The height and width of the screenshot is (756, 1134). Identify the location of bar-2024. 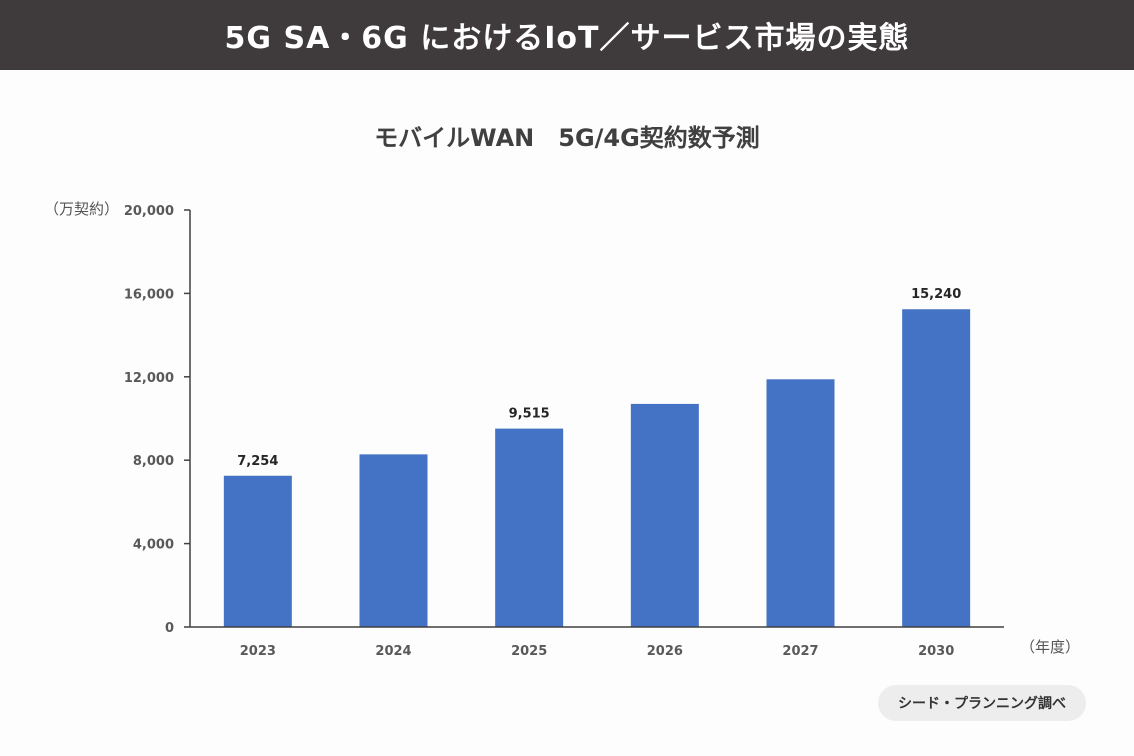
(393, 540).